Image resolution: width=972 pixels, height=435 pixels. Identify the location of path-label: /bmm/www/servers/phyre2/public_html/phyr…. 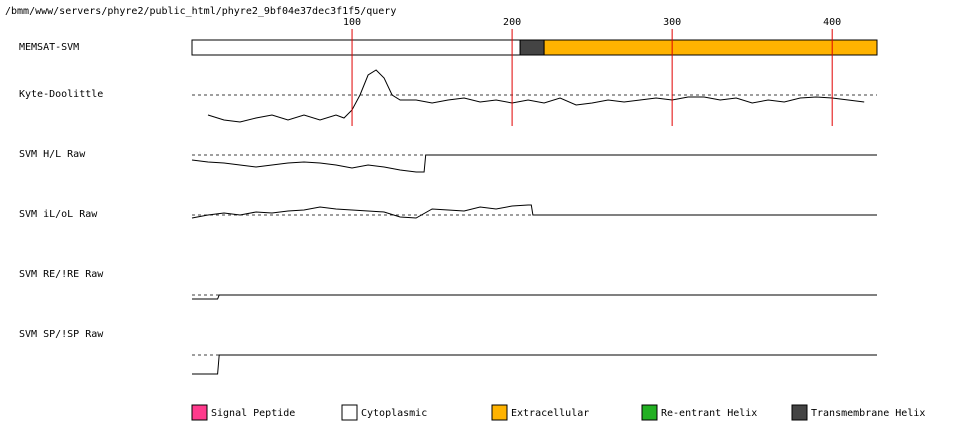
(200, 11).